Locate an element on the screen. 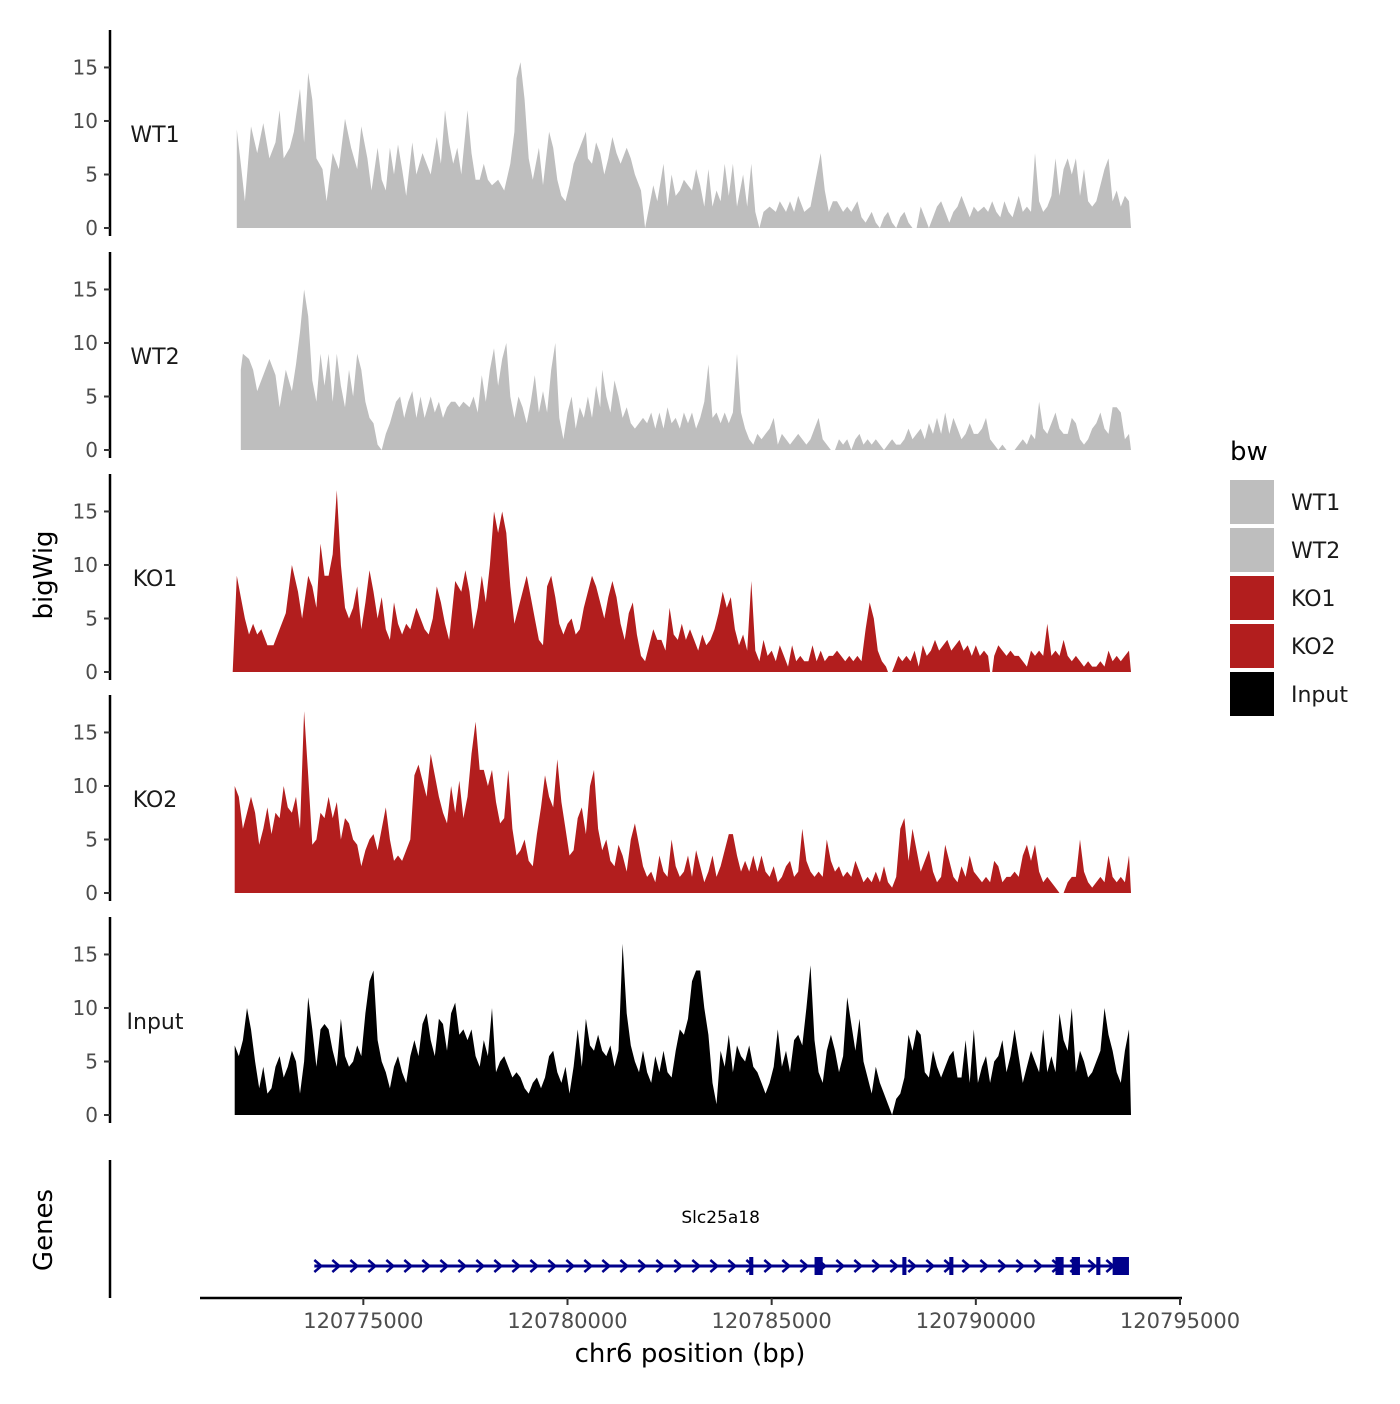 Image resolution: width=1400 pixels, height=1404 pixels. area-wt2 is located at coordinates (686, 369).